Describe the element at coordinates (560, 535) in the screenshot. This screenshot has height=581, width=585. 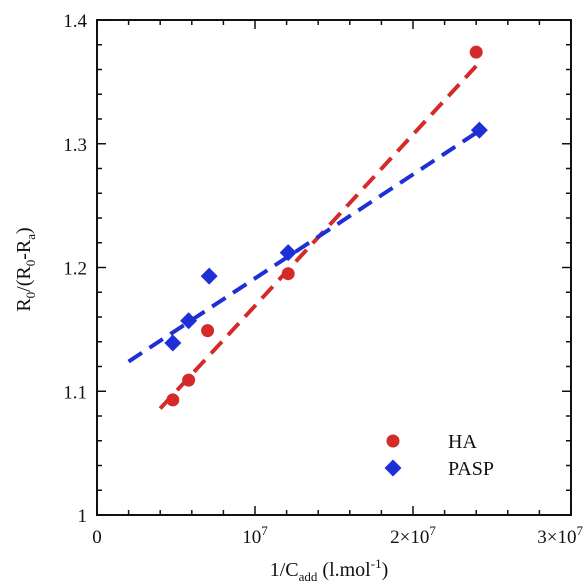
I see `x-tick-label: 3×10⁷` at that location.